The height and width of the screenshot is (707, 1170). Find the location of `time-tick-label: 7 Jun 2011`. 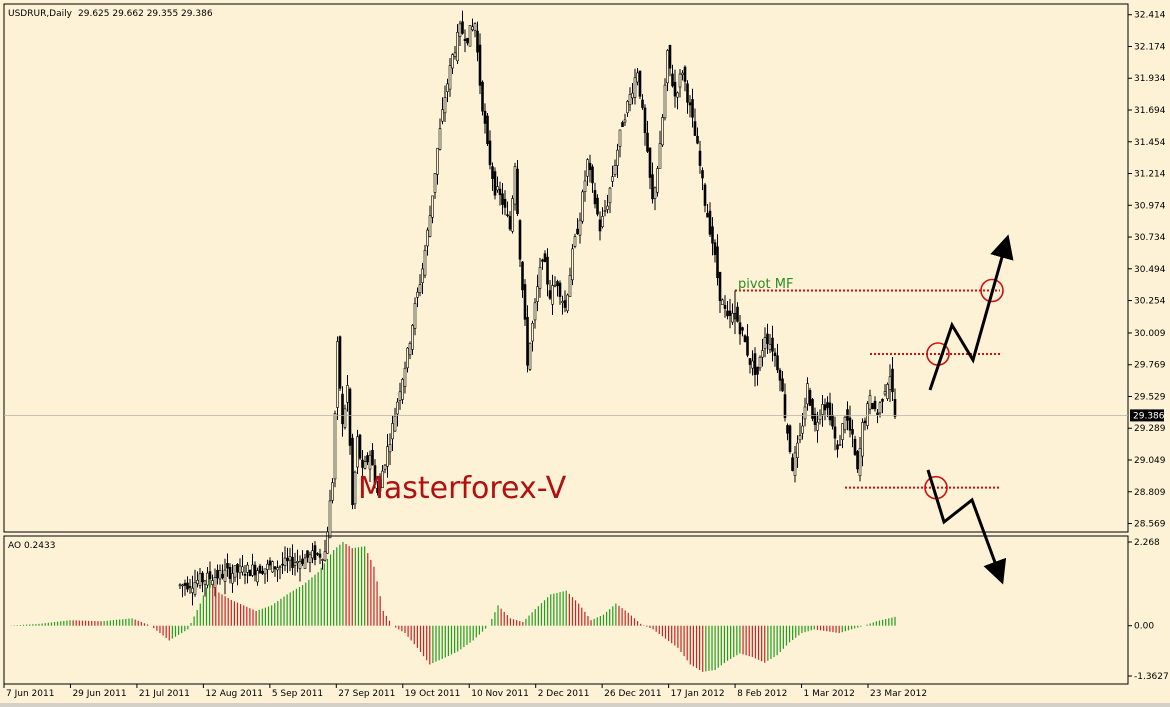

time-tick-label: 7 Jun 2011 is located at coordinates (30, 694).